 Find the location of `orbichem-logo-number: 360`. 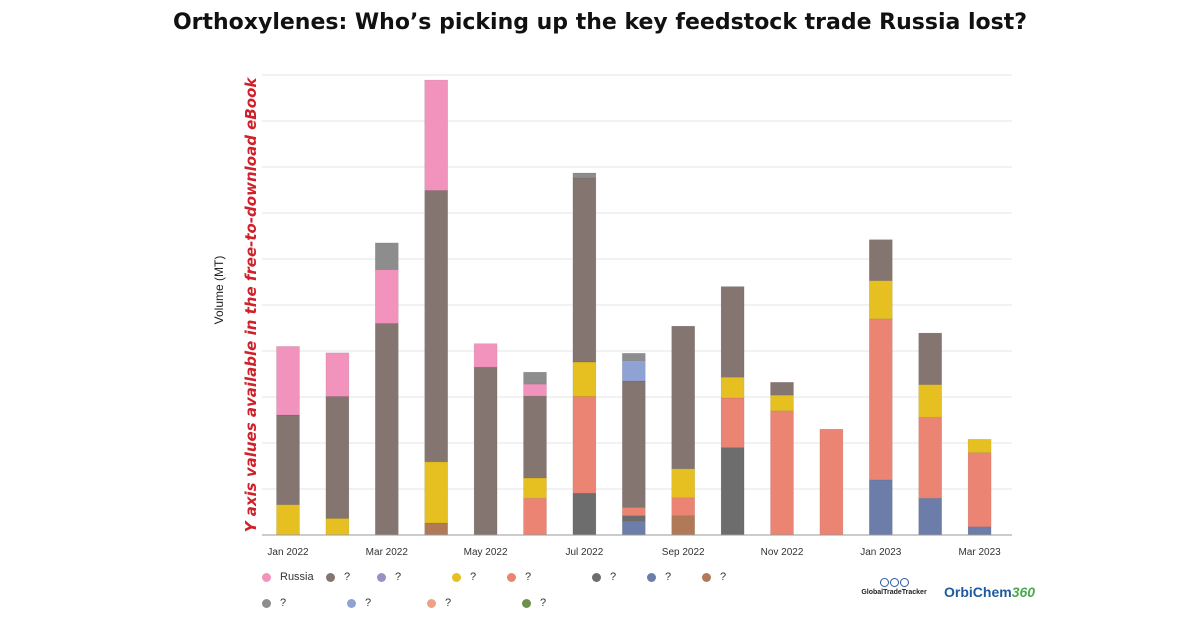

orbichem-logo-number: 360 is located at coordinates (1023, 592).